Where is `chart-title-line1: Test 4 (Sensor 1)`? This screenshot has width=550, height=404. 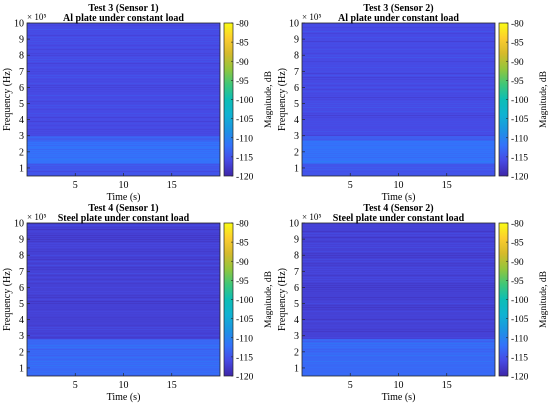 chart-title-line1: Test 4 (Sensor 1) is located at coordinates (123, 208).